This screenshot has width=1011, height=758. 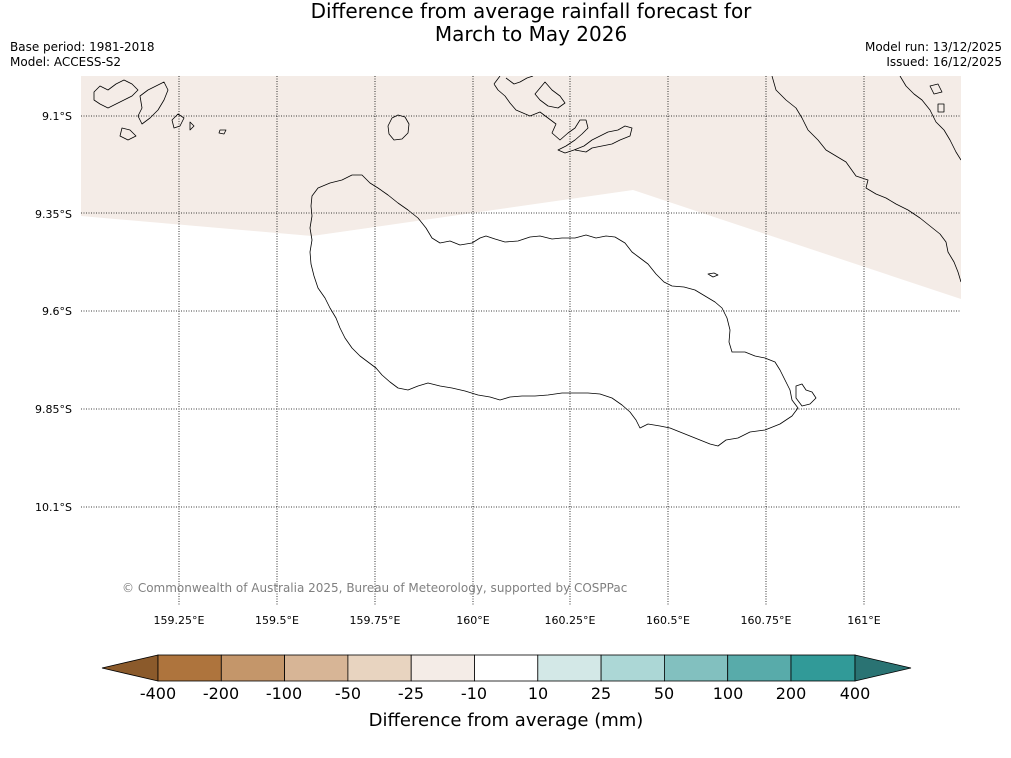 I want to click on colorbar-tick-label: 10, so click(x=538, y=693).